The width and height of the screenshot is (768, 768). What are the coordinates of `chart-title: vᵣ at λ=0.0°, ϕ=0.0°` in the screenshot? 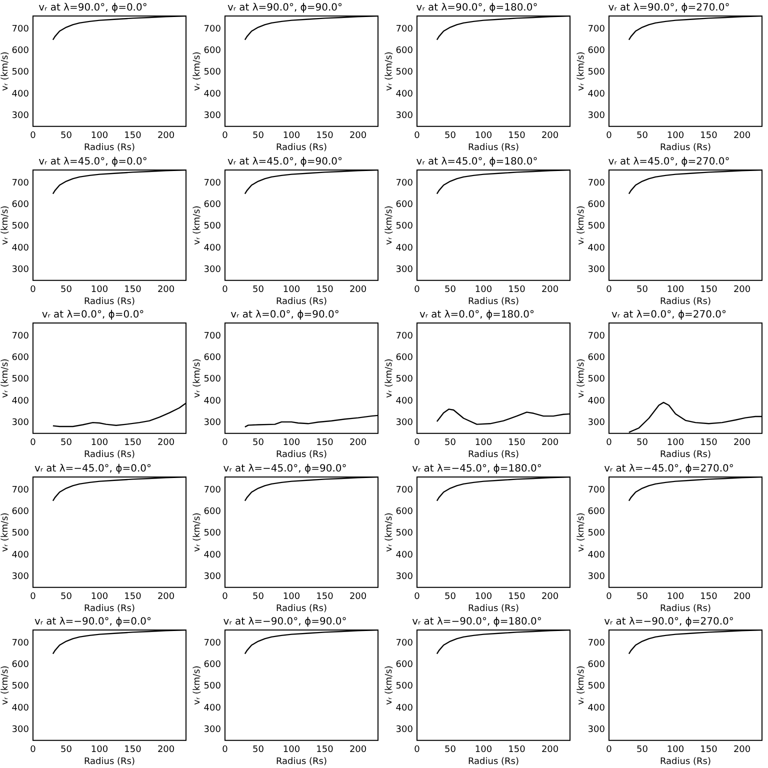 It's located at (93, 315).